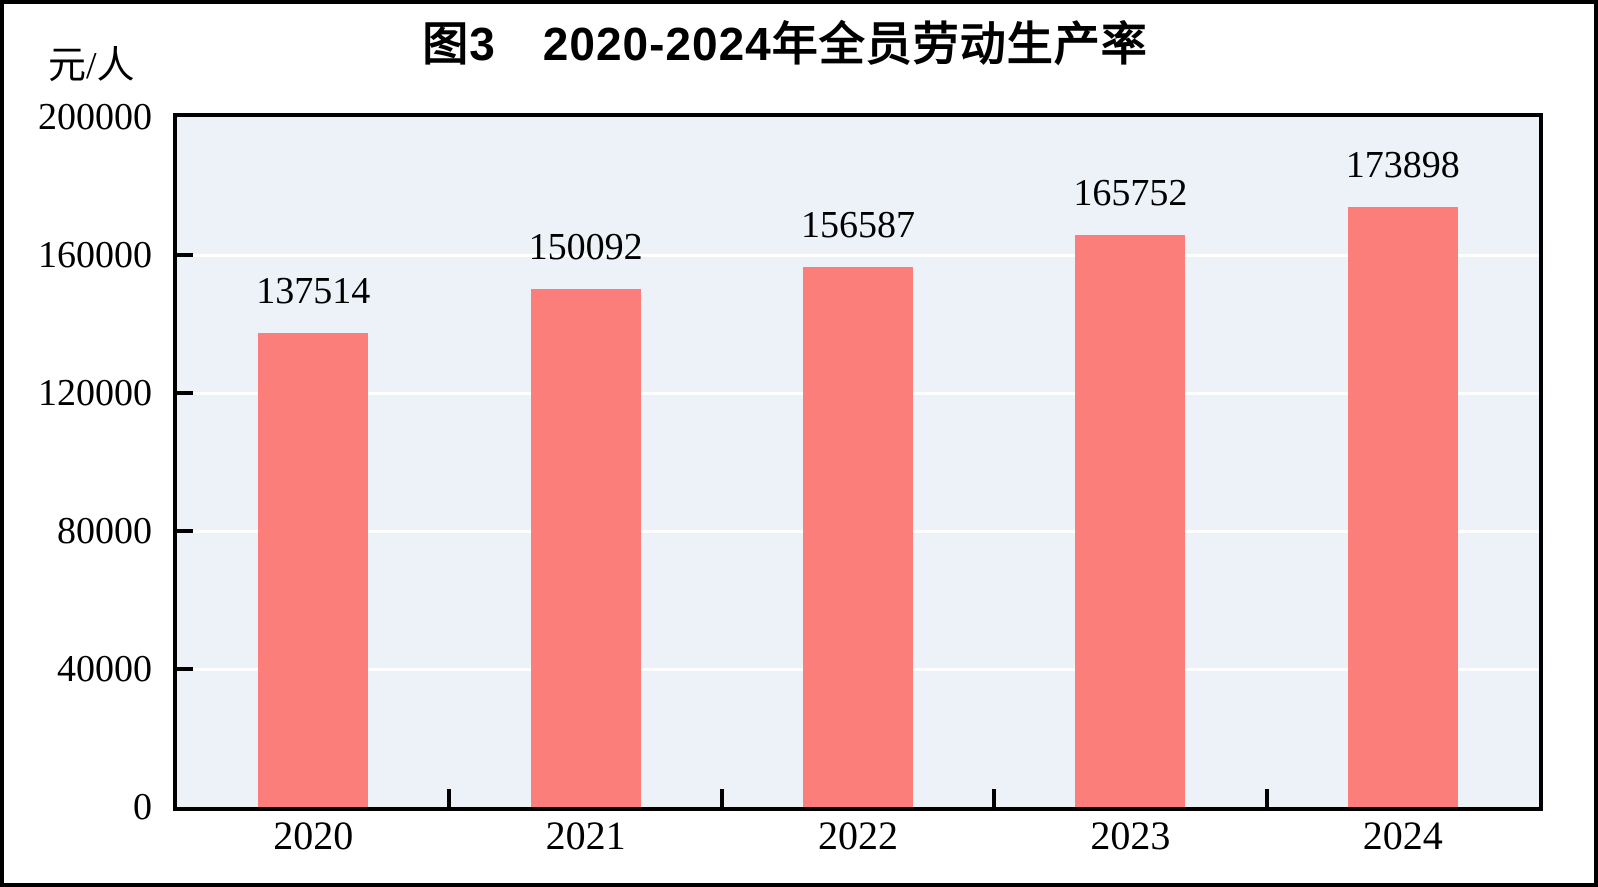  What do you see at coordinates (104, 531) in the screenshot?
I see `y-tick-label: 80000` at bounding box center [104, 531].